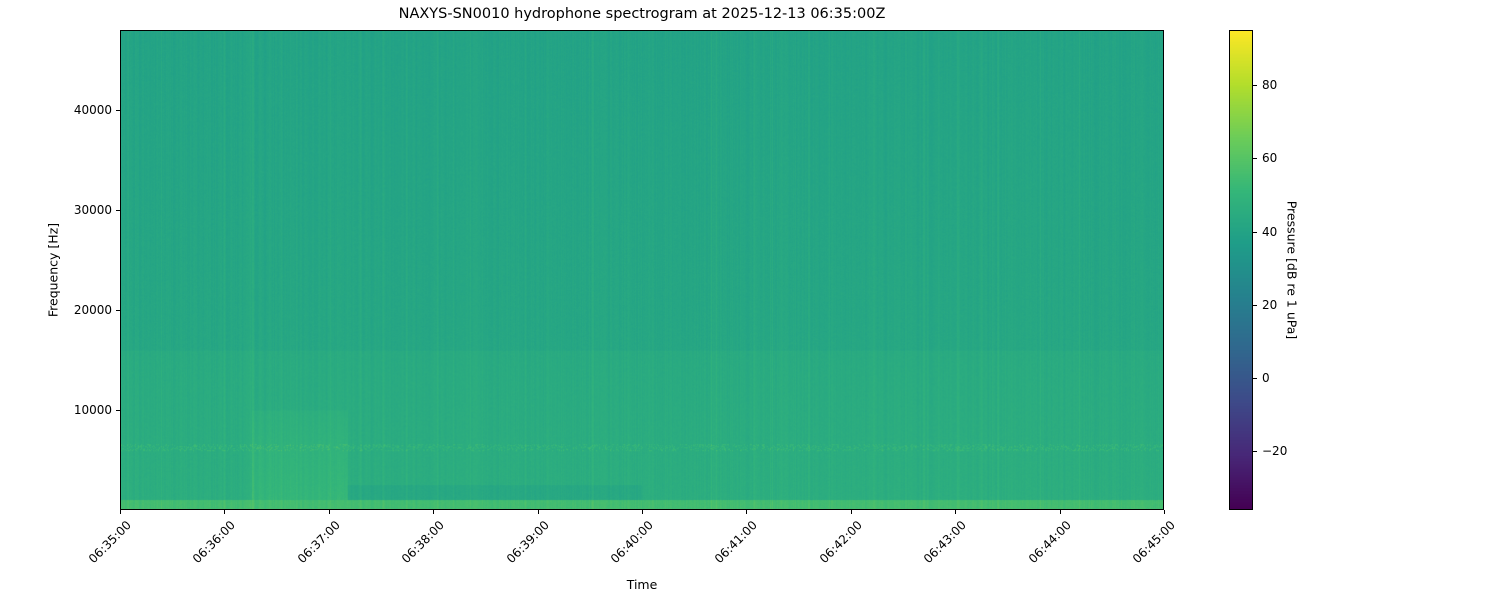  Describe the element at coordinates (423, 542) in the screenshot. I see `x-tick-label: 06:38:00` at that location.